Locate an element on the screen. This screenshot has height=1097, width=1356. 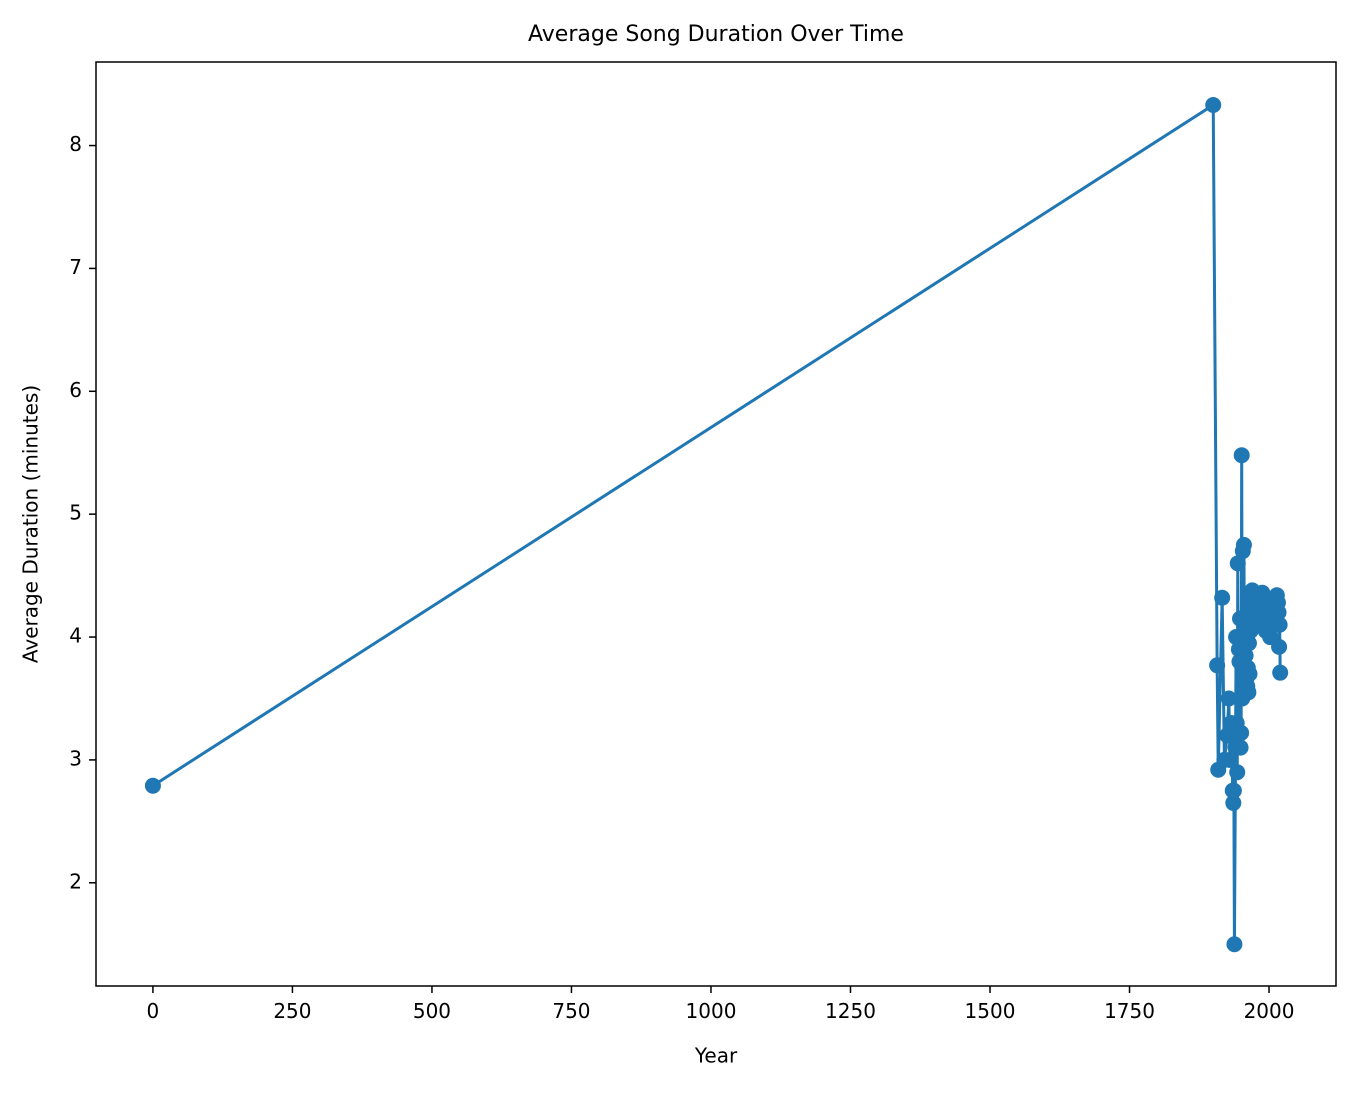
y-tick-label: 4 is located at coordinates (75, 636).